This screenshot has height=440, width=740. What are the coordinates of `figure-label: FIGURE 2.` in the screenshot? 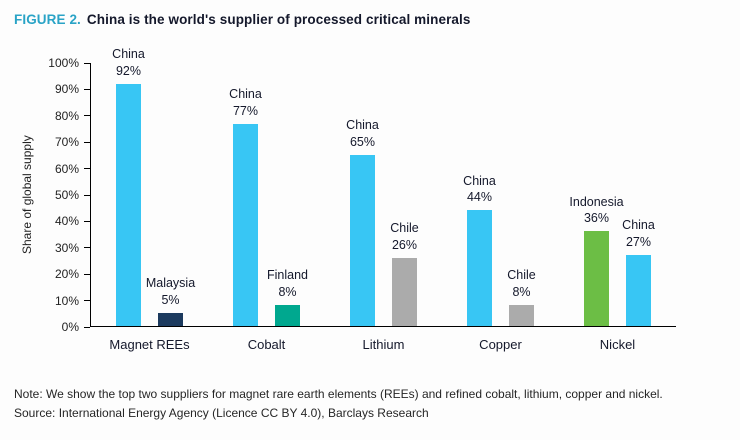 It's located at (47, 19).